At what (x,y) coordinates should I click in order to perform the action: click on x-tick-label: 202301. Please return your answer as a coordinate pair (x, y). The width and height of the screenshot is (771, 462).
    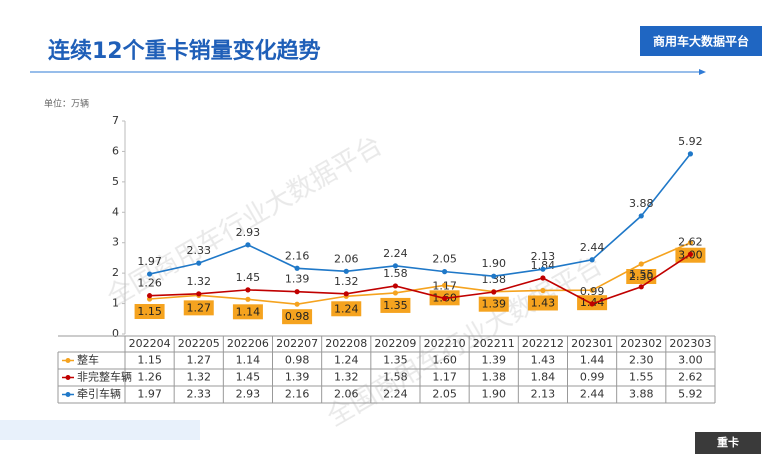
    Looking at the image, I should click on (592, 343).